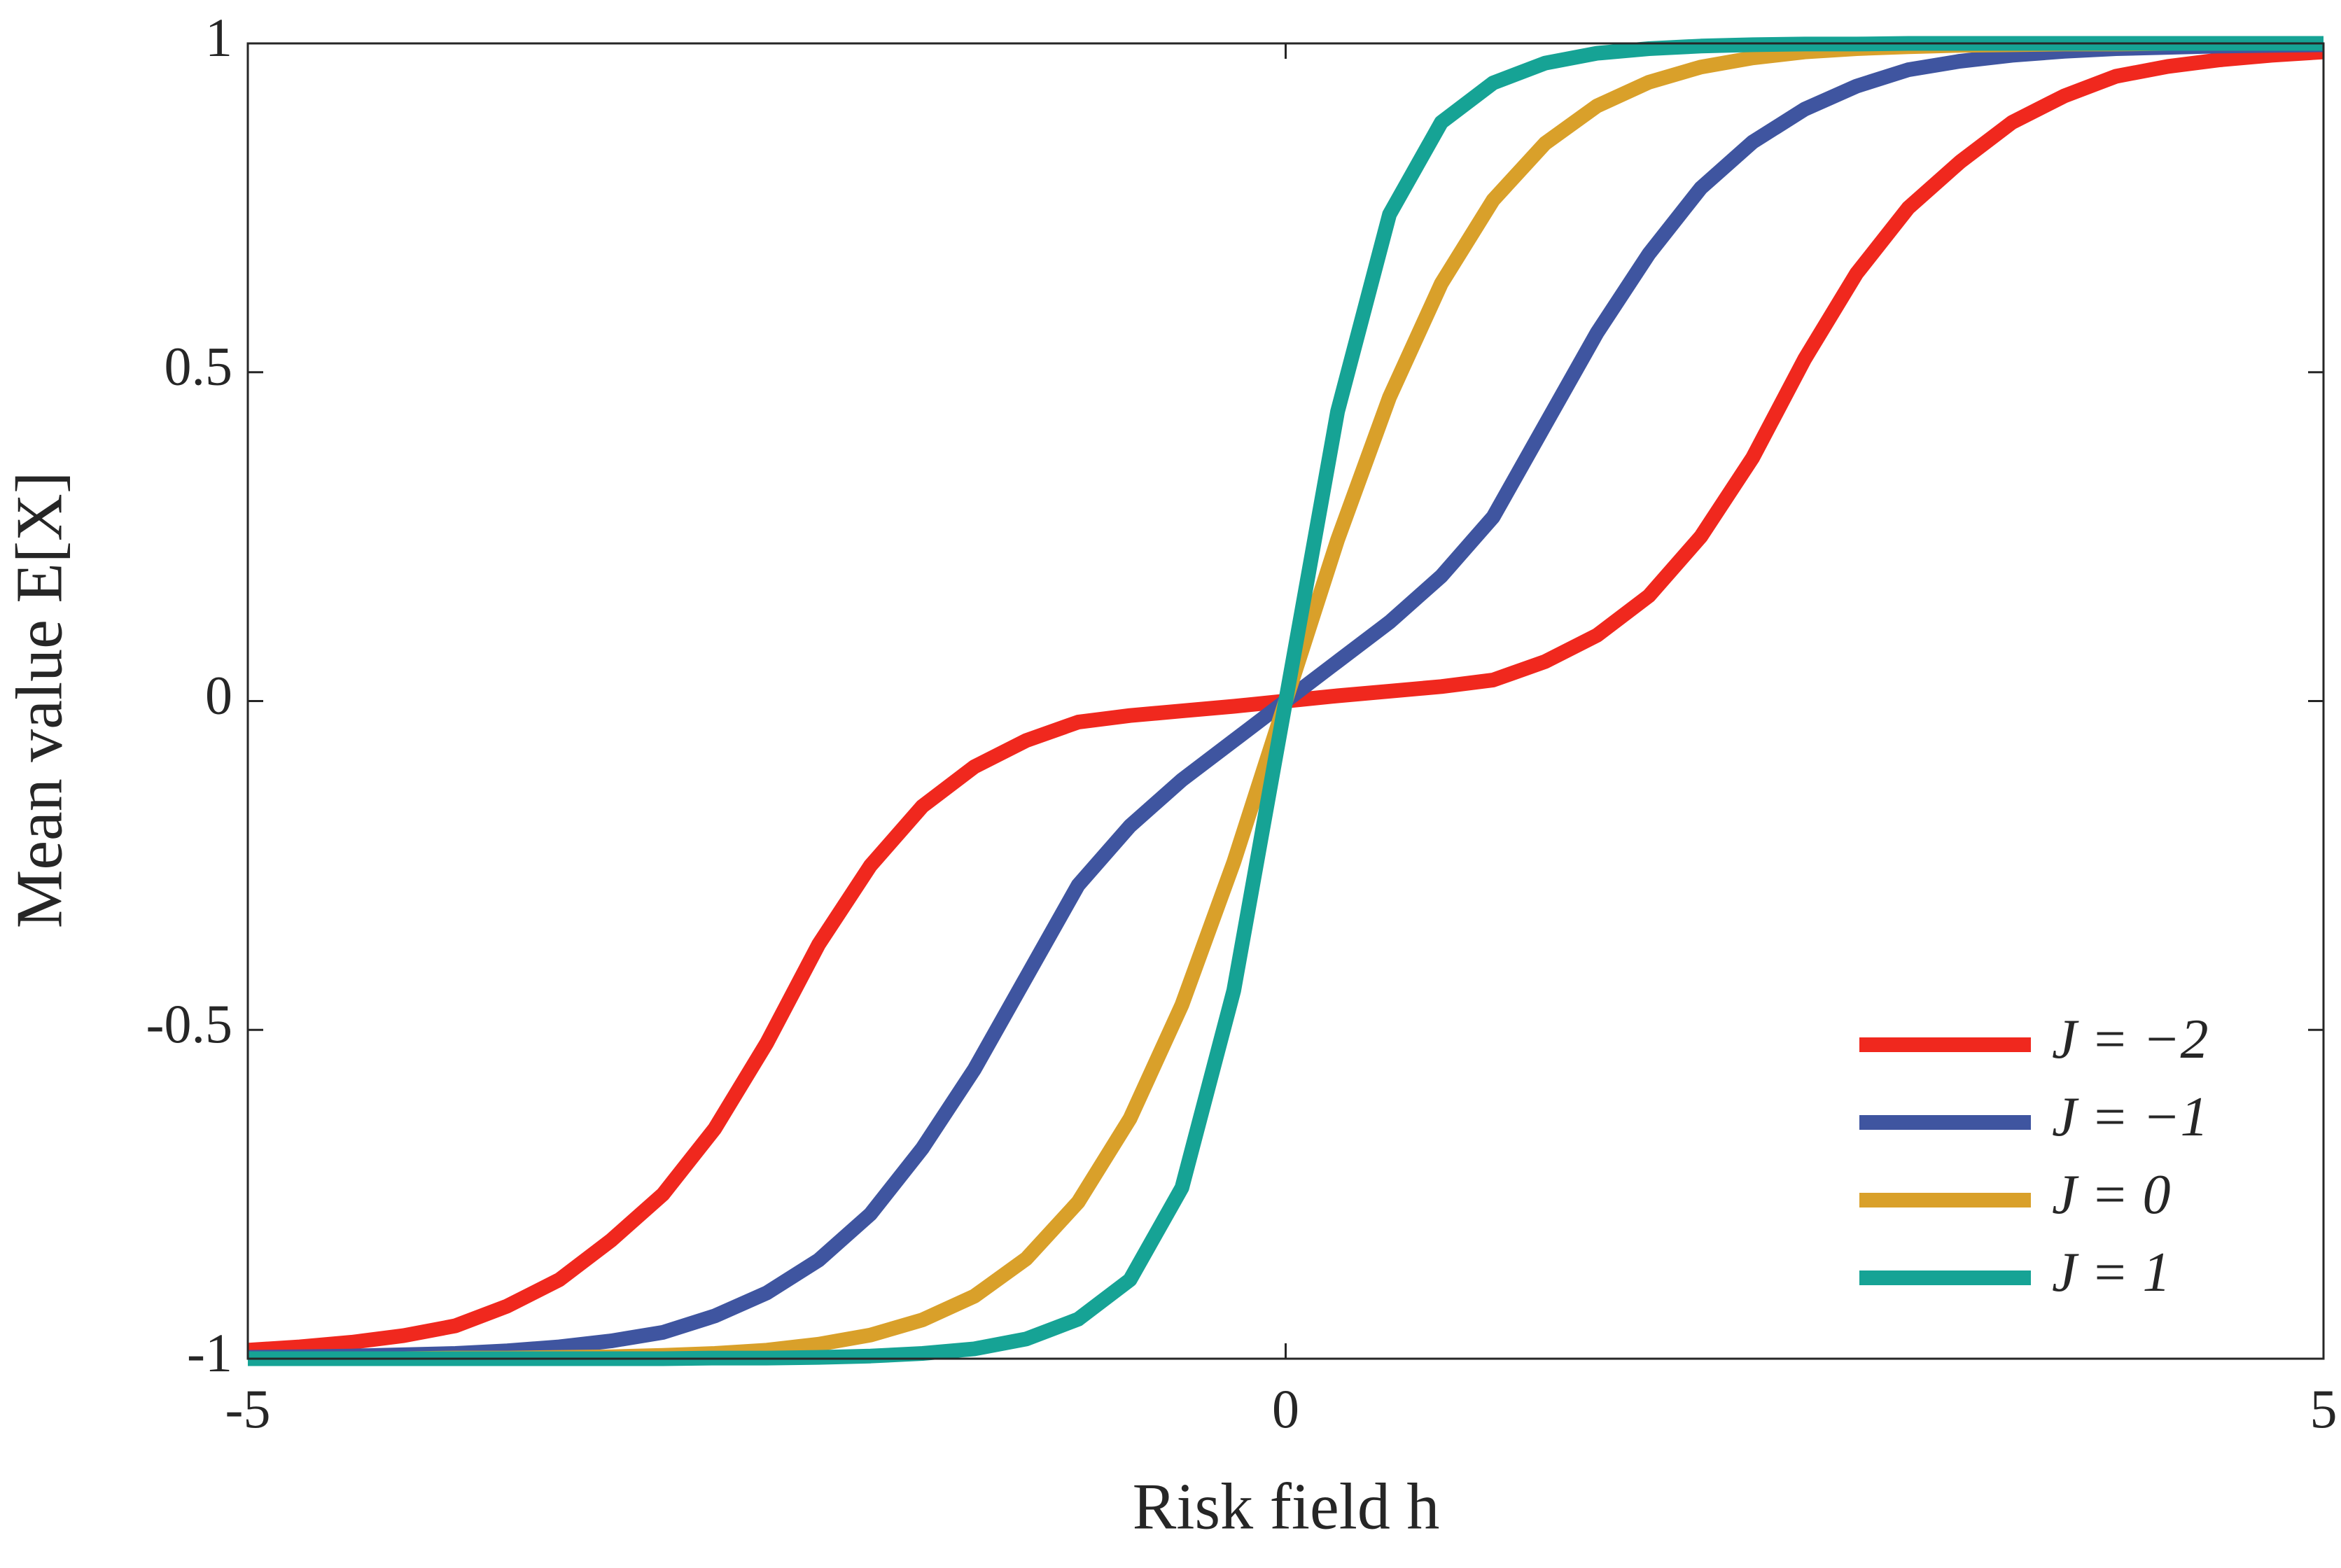  I want to click on x-axis-label: Risk field h, so click(1286, 1507).